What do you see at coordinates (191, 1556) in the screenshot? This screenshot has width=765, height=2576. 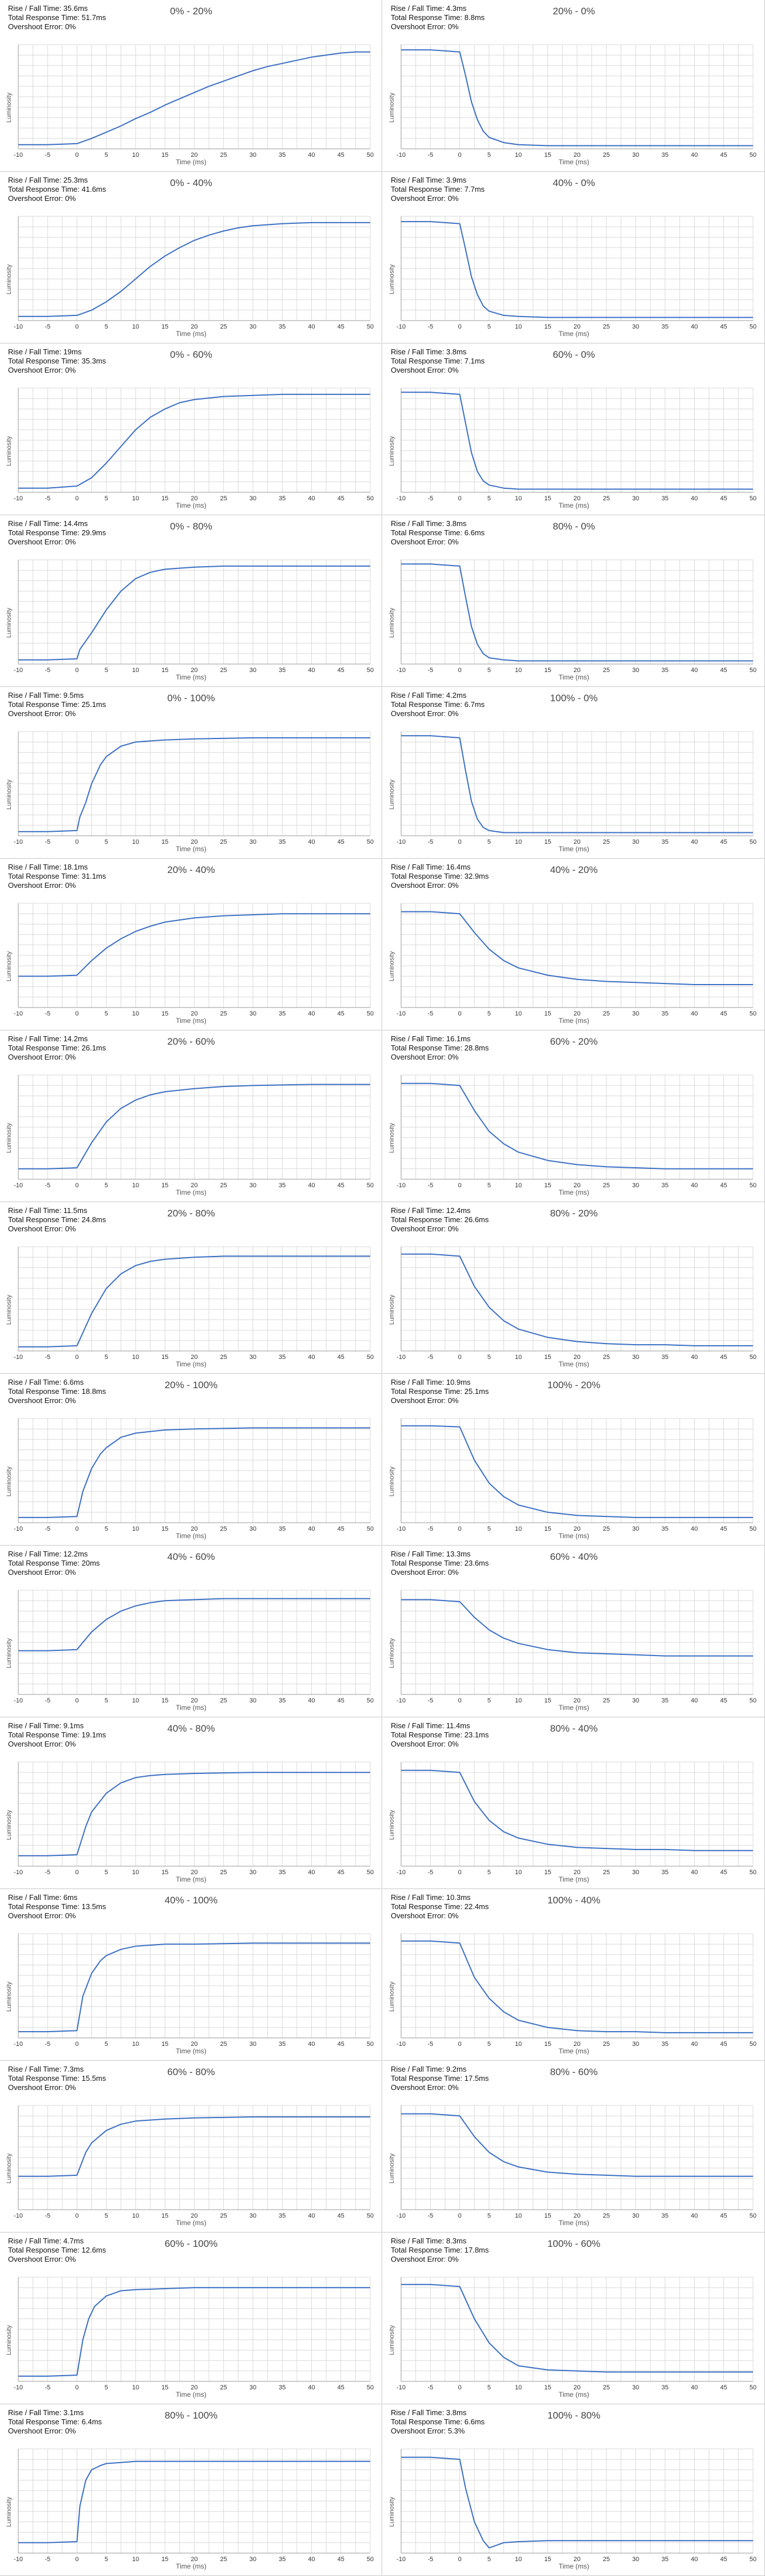 I see `chart-title: 40% - 60%` at bounding box center [191, 1556].